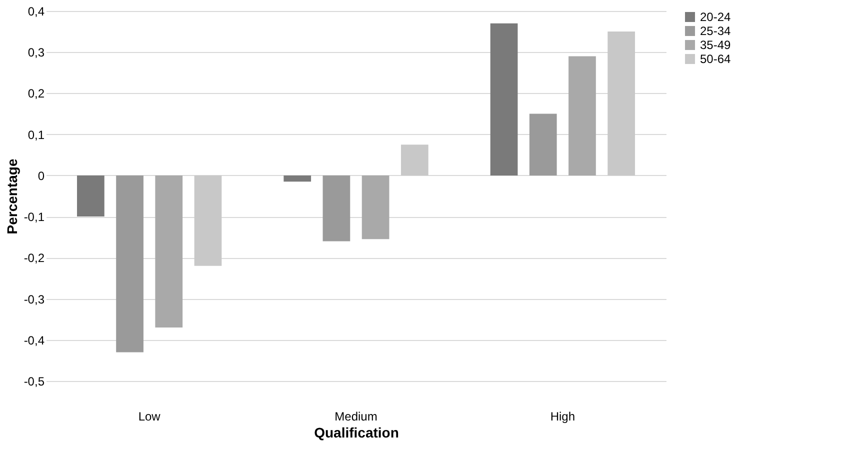 This screenshot has width=847, height=474. I want to click on y-axis-title: Percentage, so click(12, 196).